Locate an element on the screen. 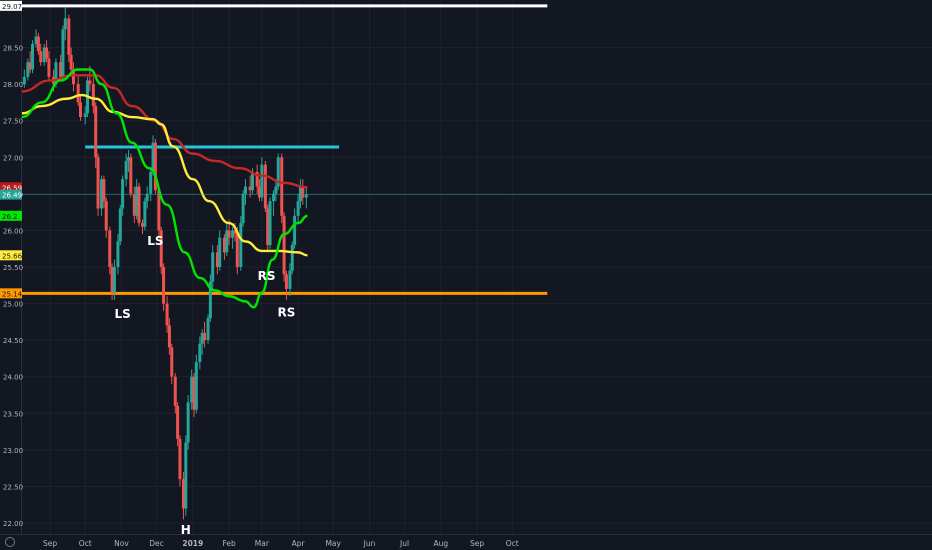 The image size is (932, 550). price-badge-label: 26.59 is located at coordinates (12, 188).